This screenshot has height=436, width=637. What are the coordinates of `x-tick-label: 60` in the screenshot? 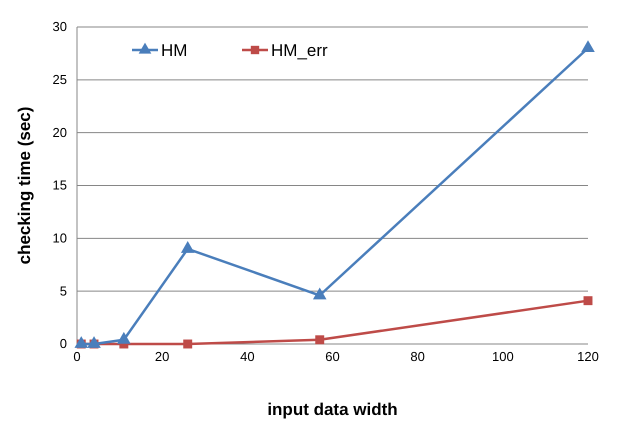 It's located at (332, 356).